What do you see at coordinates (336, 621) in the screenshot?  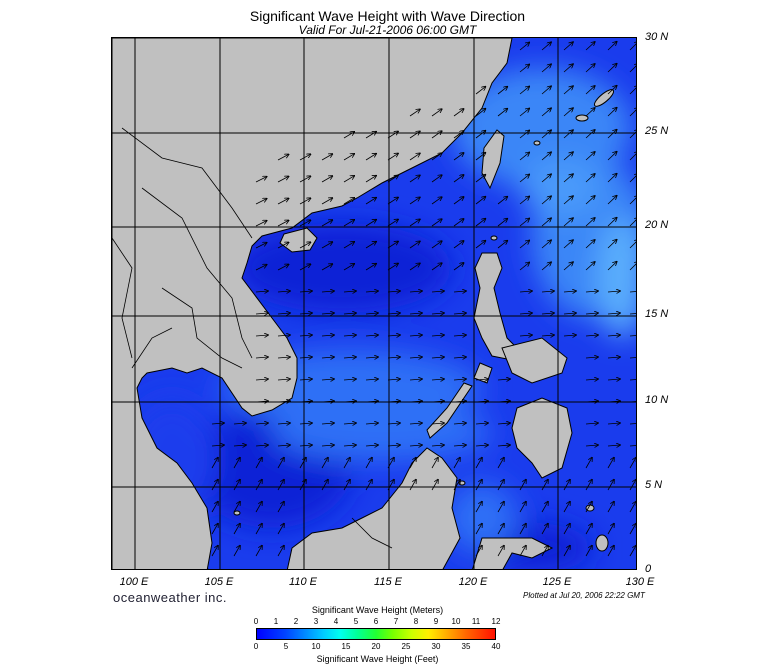 I see `colorbar-meters-tick: 4` at bounding box center [336, 621].